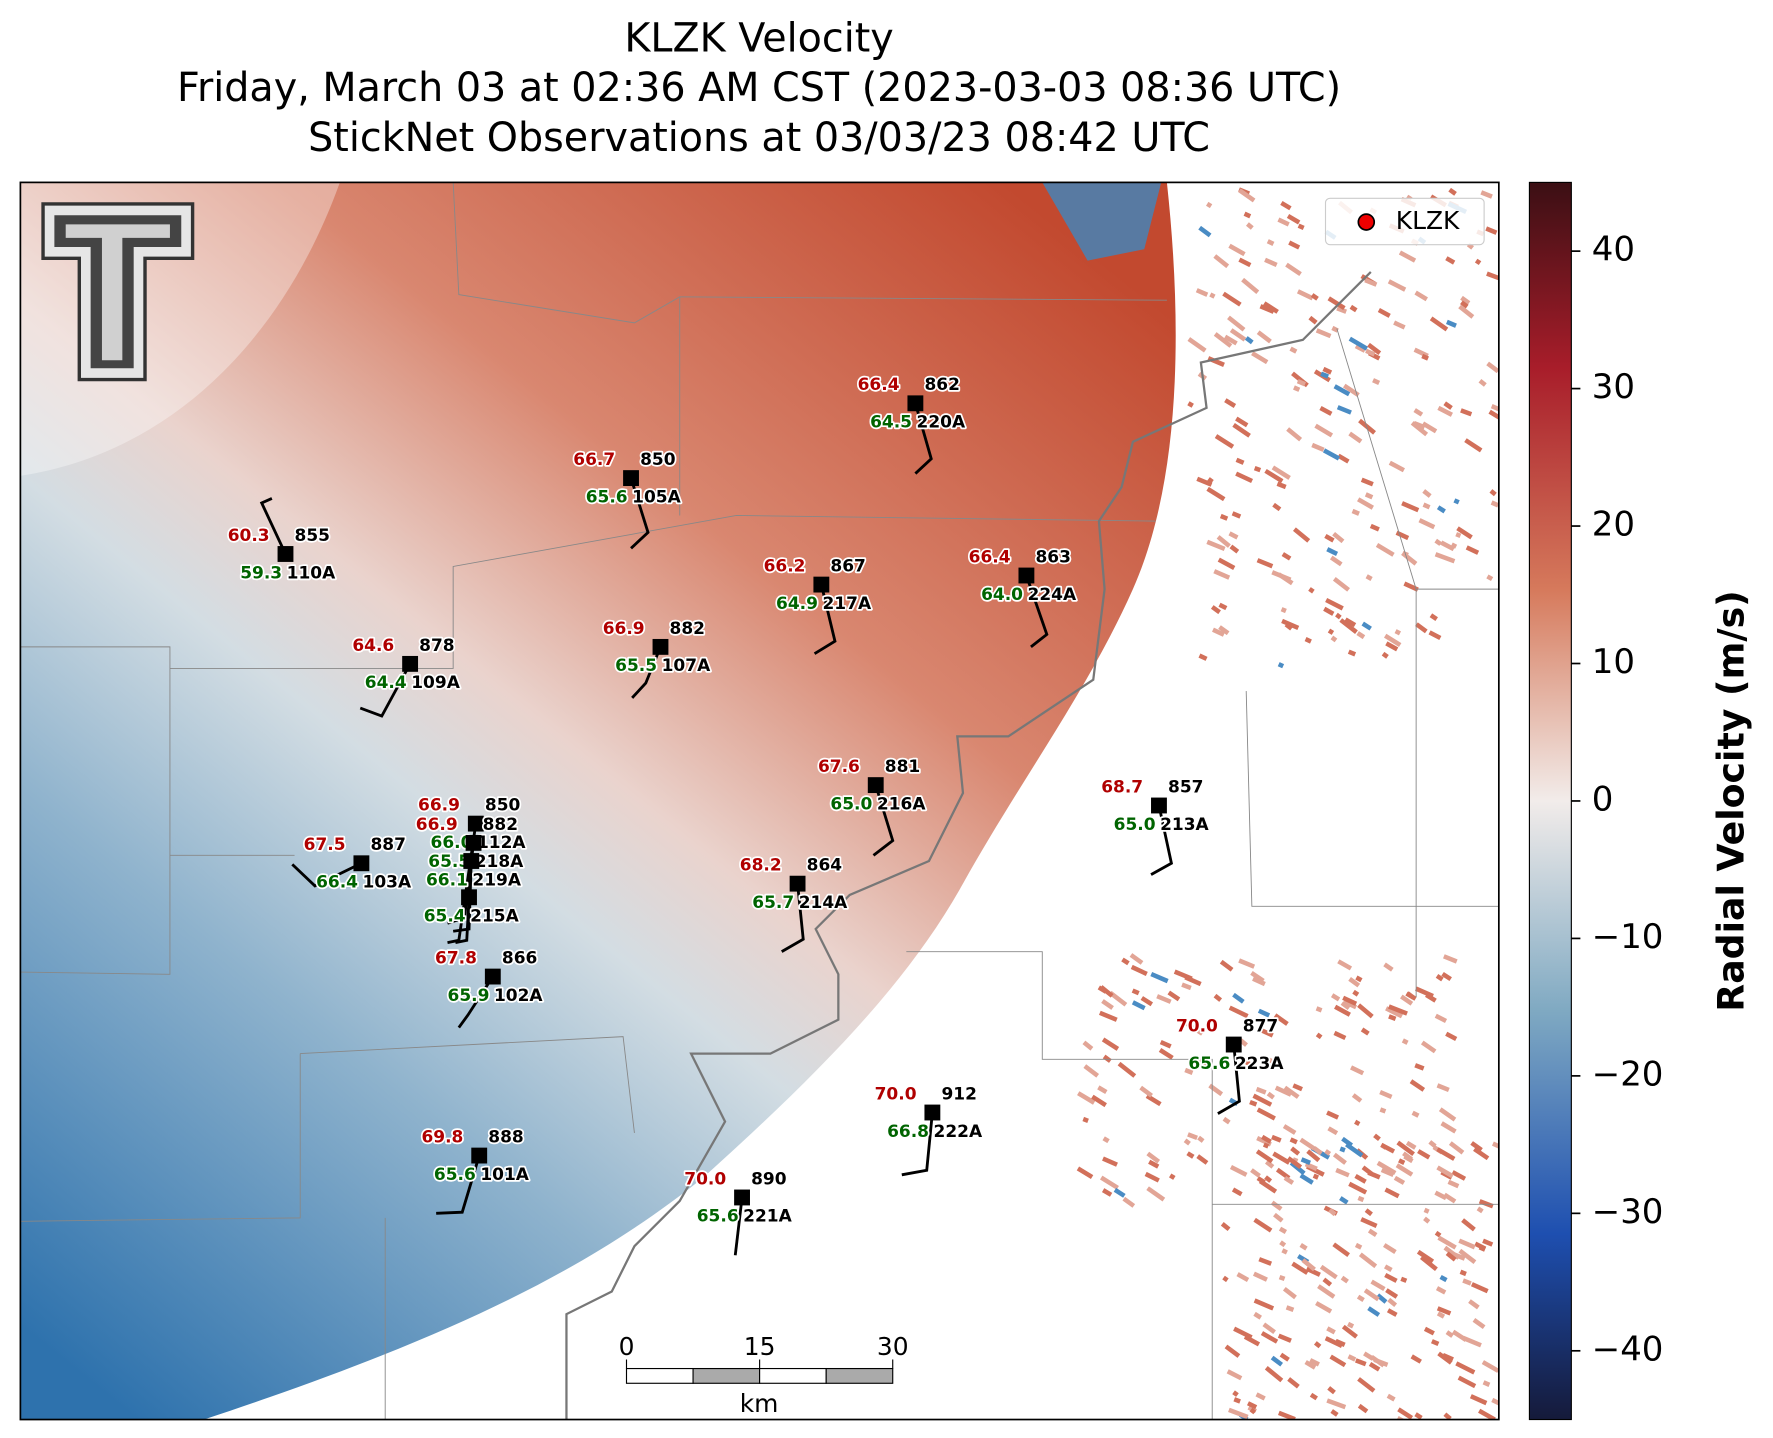 The image size is (1773, 1438). What do you see at coordinates (1052, 557) in the screenshot?
I see `pressure: 863` at bounding box center [1052, 557].